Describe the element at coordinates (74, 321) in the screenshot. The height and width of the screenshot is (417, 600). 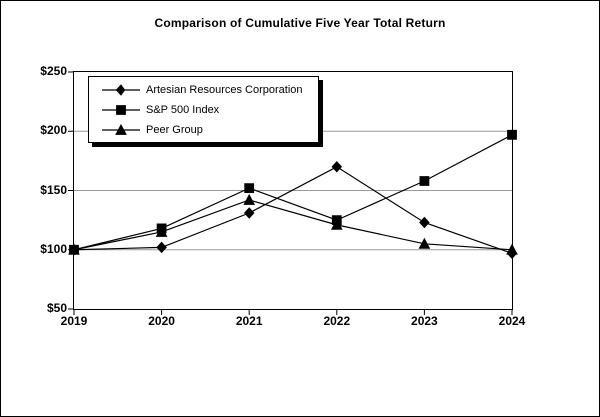
I see `x-axis-label-2019: 2019` at that location.